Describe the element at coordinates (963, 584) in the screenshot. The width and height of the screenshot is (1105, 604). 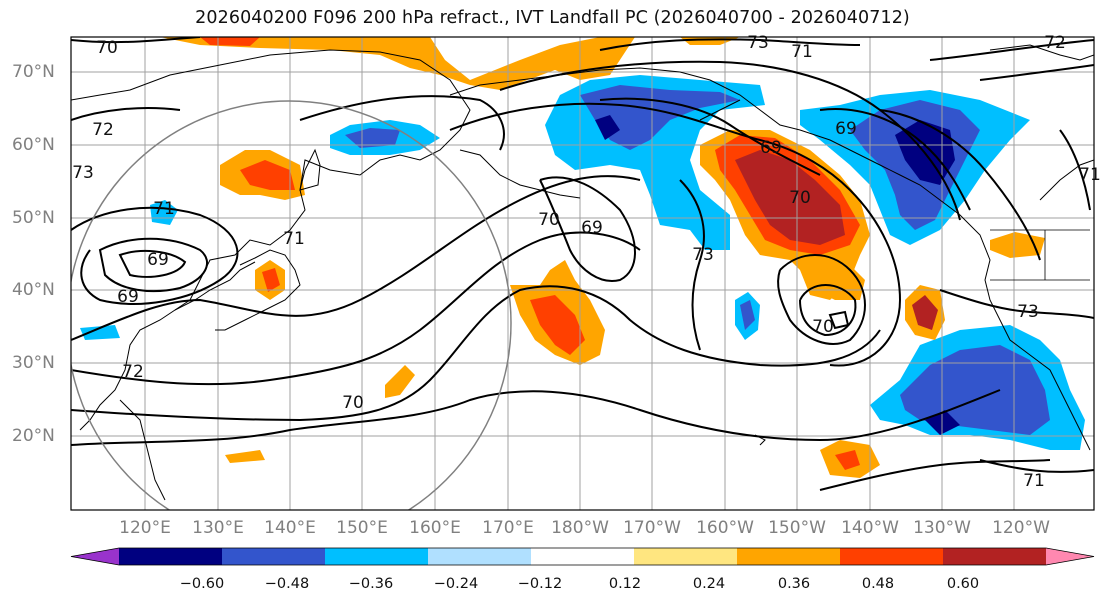
I see `colorbar-tick-label: 0.60` at that location.